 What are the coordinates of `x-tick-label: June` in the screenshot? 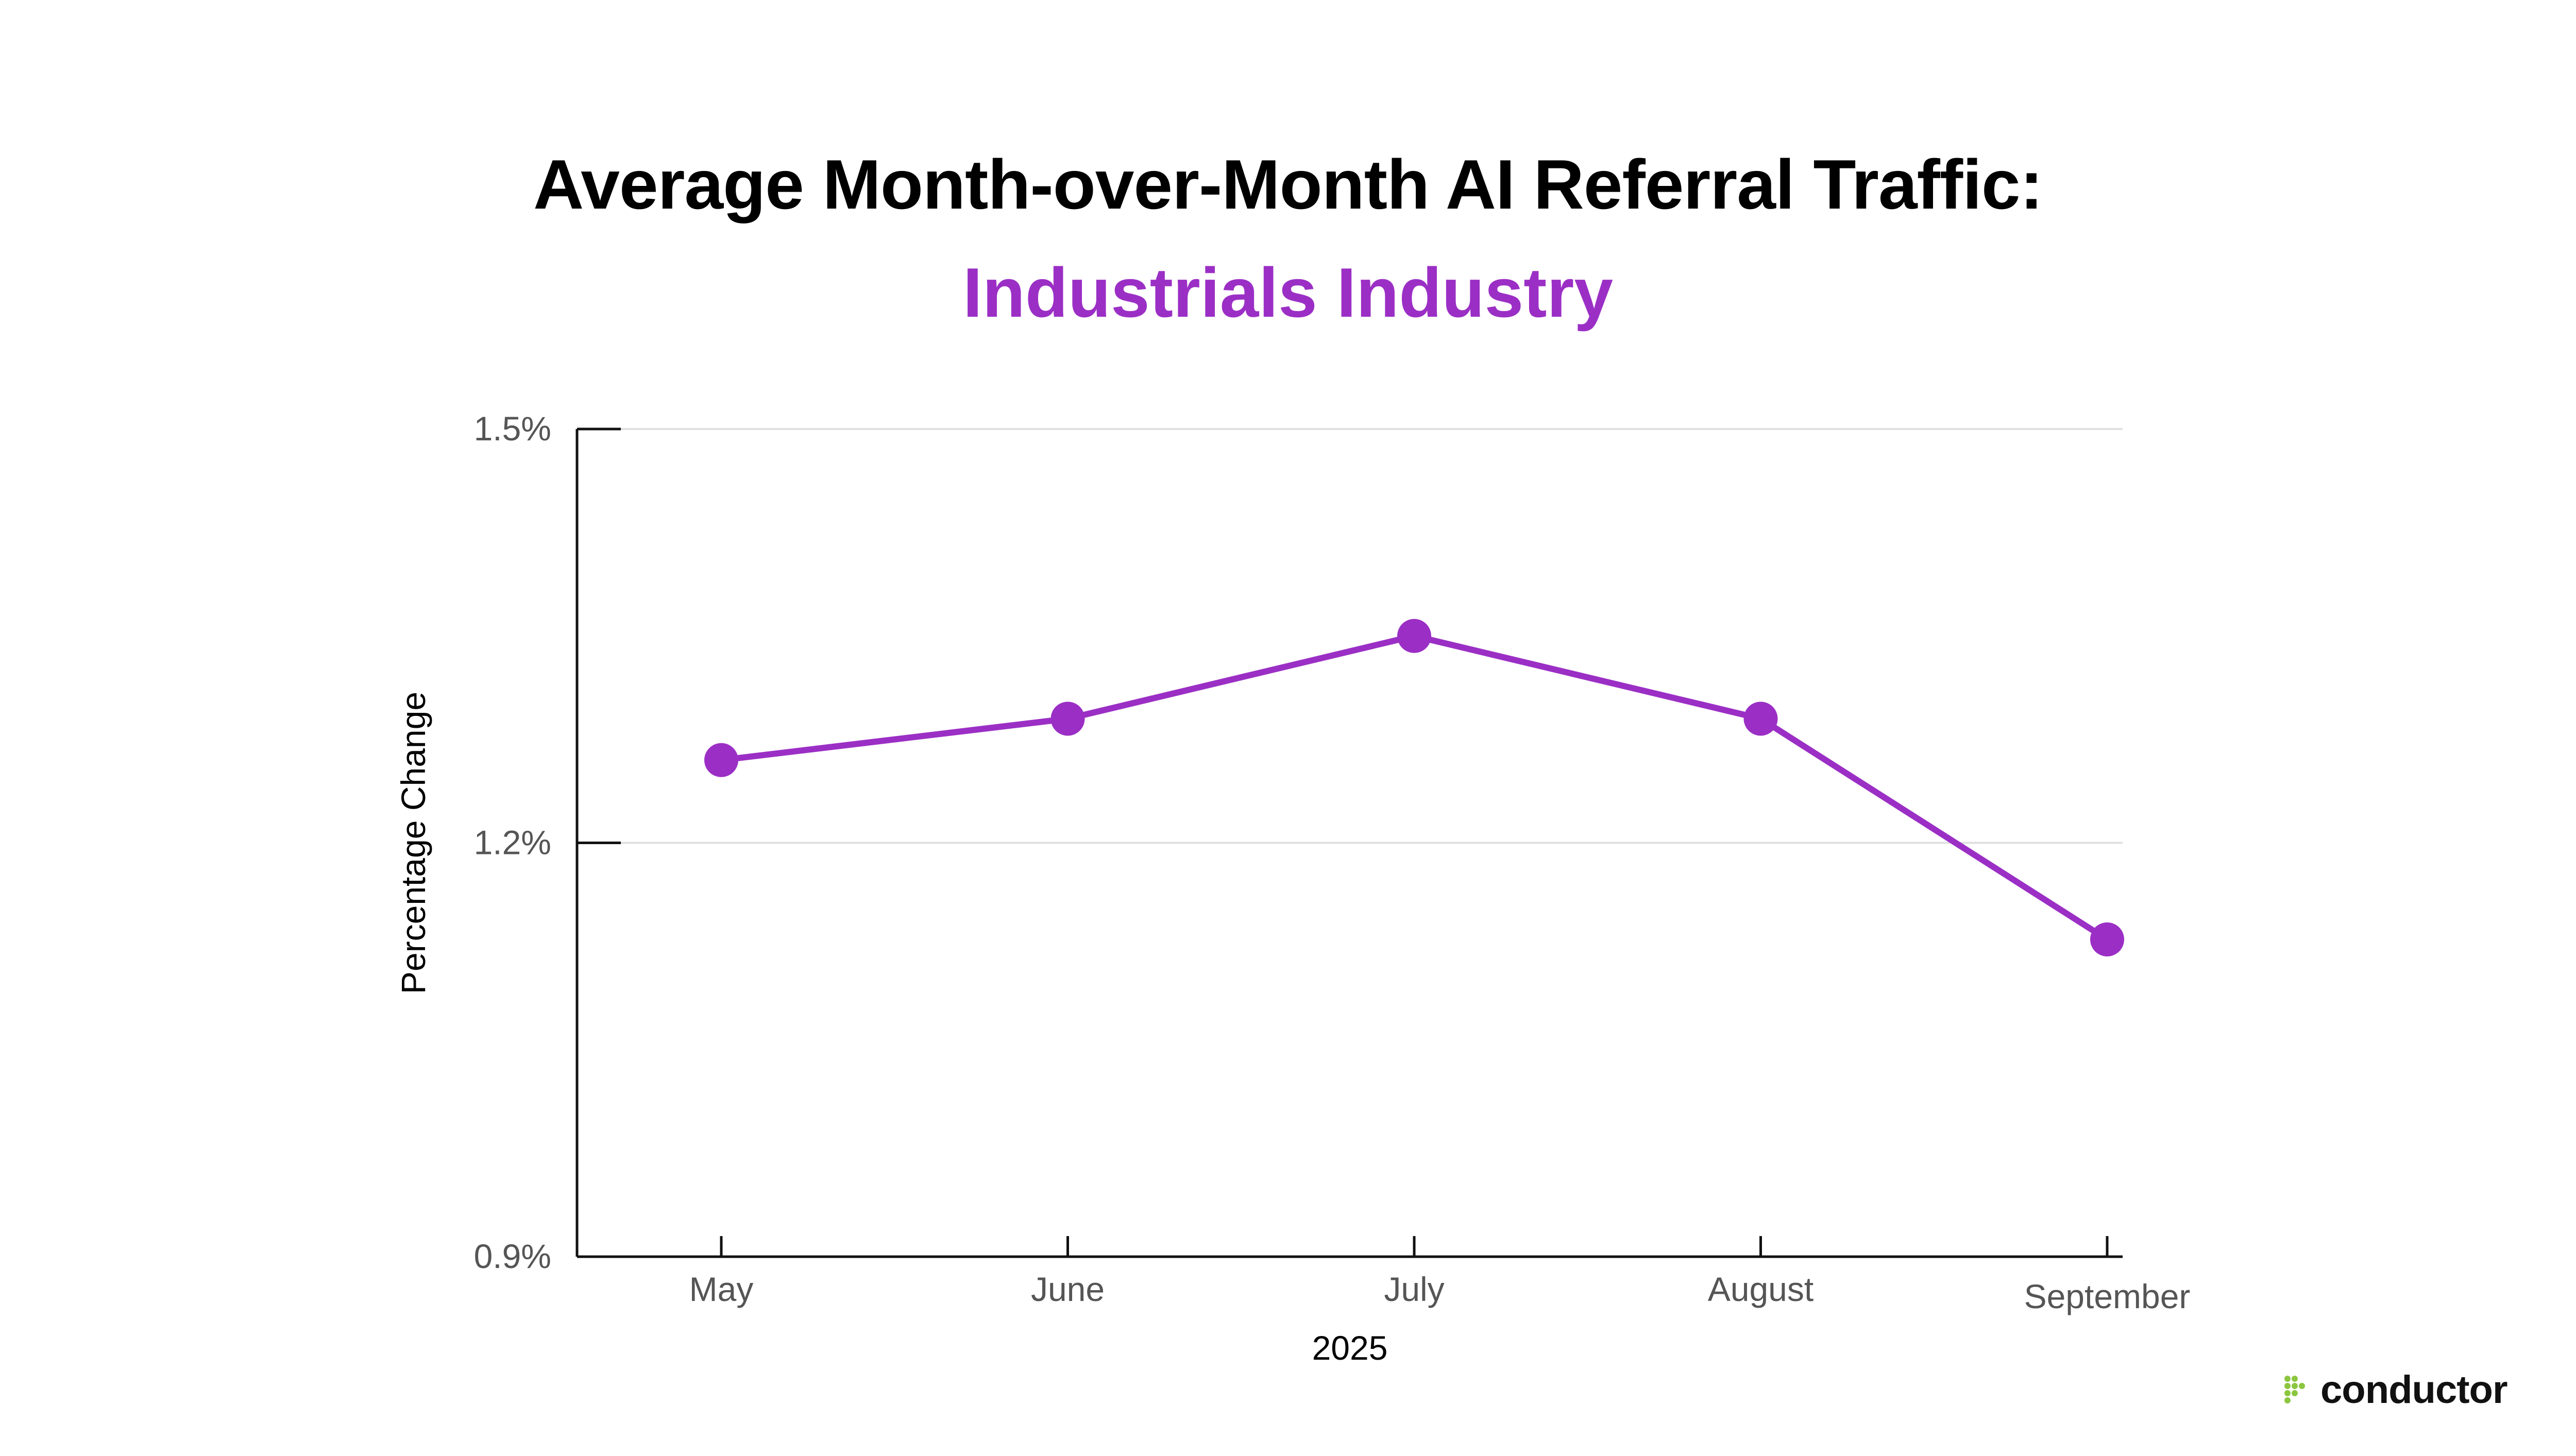 It's located at (1068, 1289).